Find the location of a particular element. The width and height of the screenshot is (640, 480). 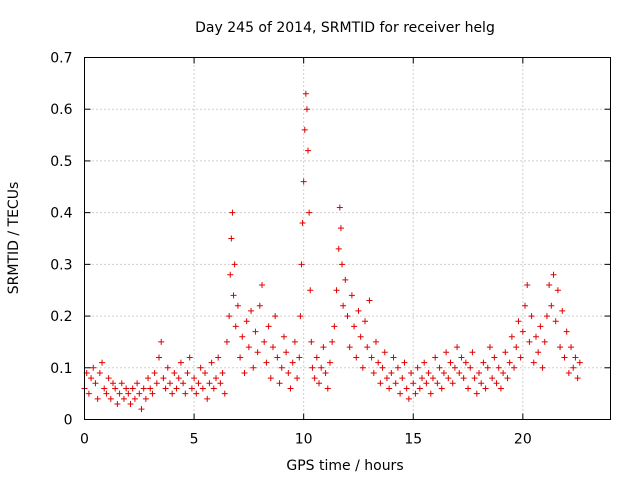

y-tick-label: 0.4 is located at coordinates (61, 214).